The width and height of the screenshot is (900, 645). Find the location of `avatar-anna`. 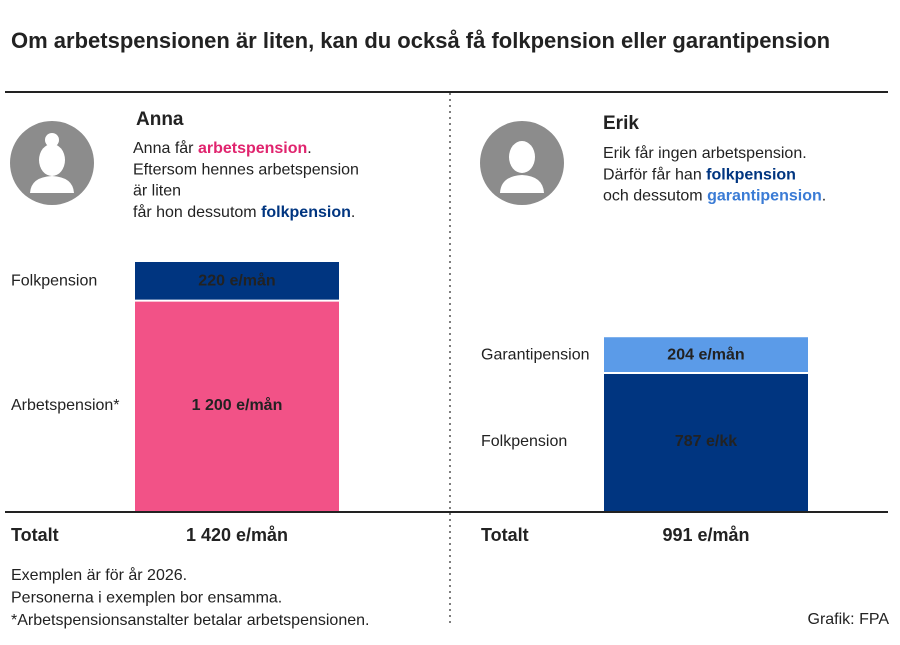

avatar-anna is located at coordinates (52, 163).